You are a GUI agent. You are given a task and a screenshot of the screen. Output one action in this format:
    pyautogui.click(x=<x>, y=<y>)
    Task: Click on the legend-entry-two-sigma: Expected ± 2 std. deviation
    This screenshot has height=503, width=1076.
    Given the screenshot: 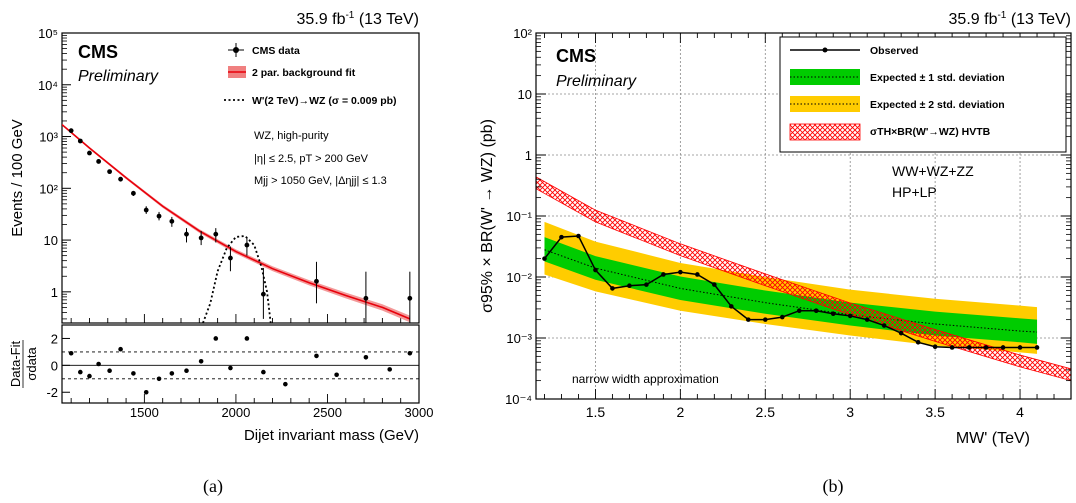 What is the action you would take?
    pyautogui.click(x=897, y=104)
    